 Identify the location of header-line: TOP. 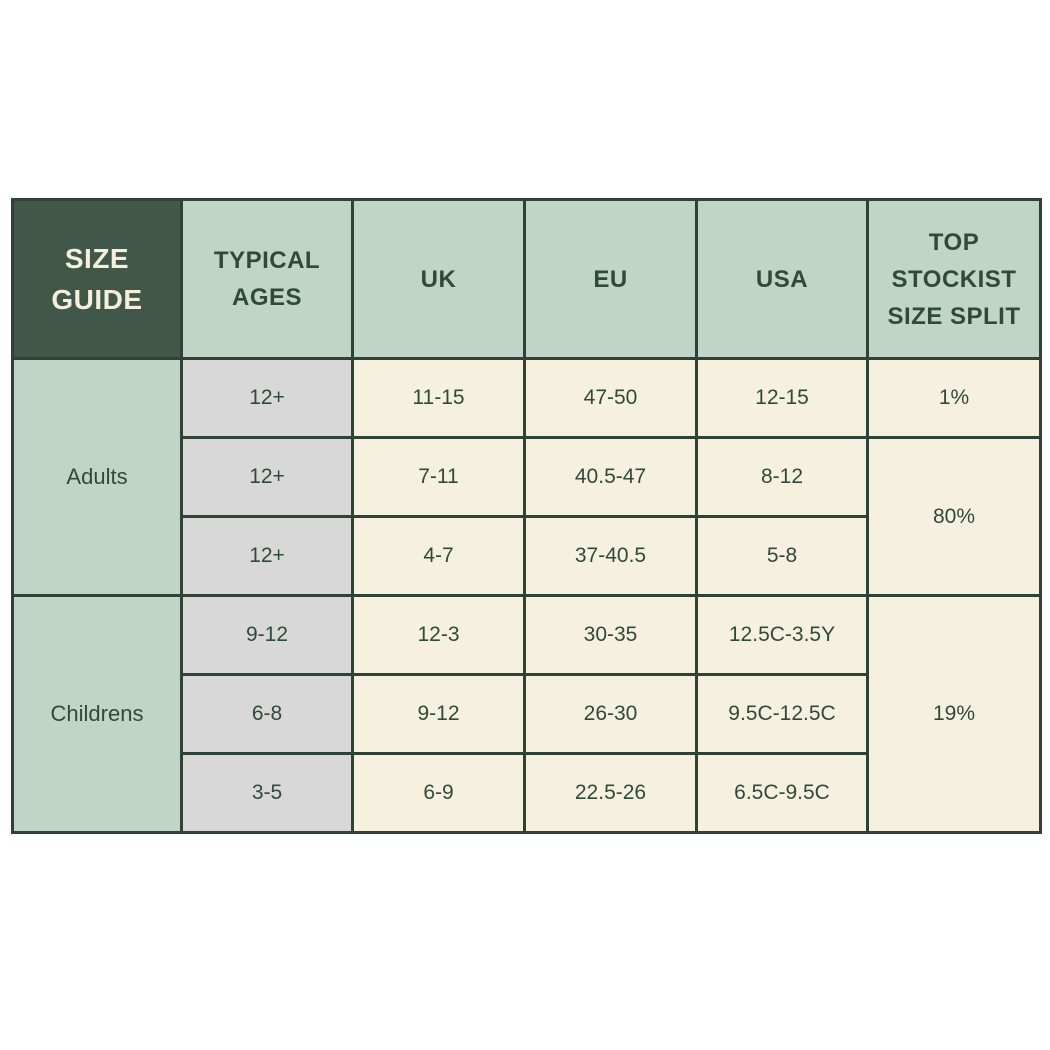
(954, 242).